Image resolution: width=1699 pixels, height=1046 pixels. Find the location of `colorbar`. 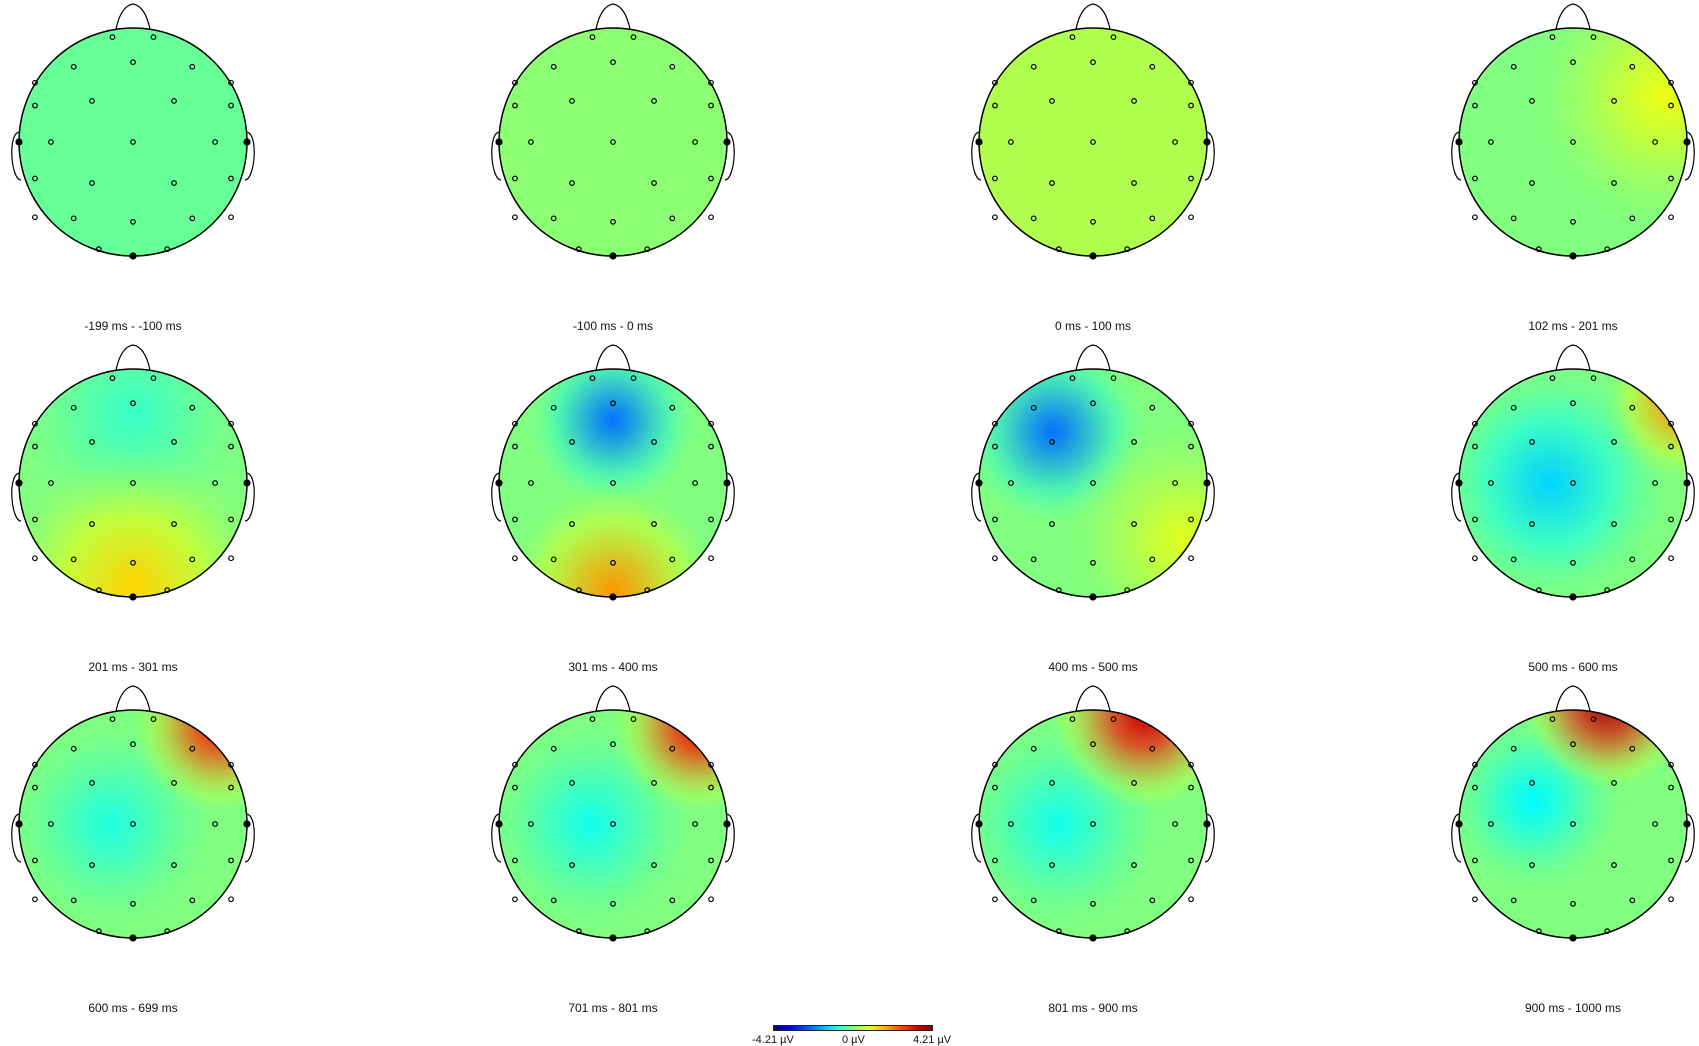

colorbar is located at coordinates (853, 1028).